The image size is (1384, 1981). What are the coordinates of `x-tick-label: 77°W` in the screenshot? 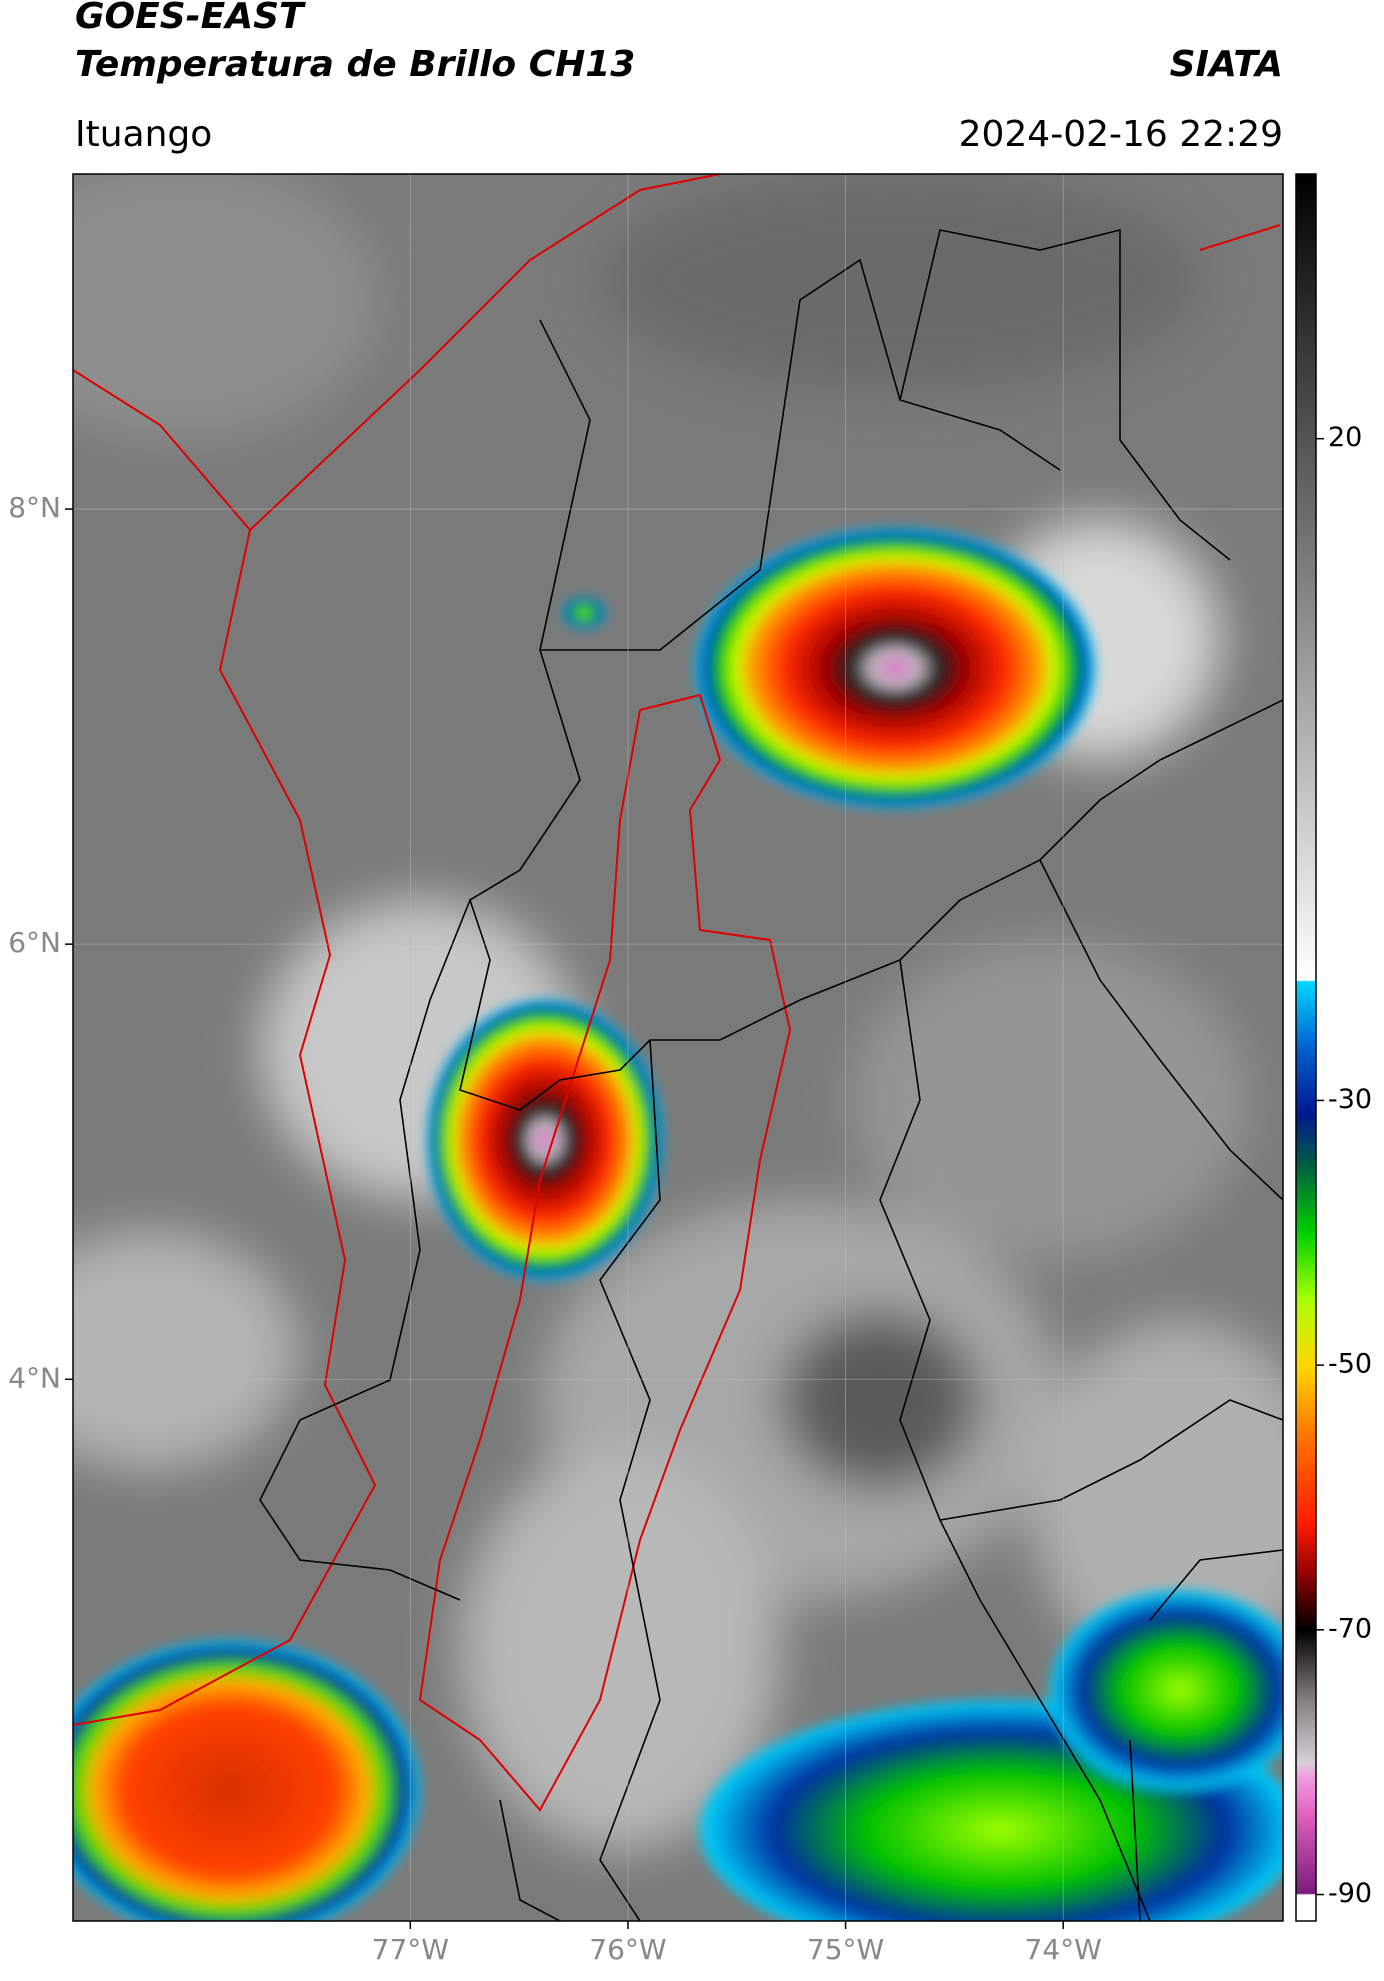 It's located at (410, 1949).